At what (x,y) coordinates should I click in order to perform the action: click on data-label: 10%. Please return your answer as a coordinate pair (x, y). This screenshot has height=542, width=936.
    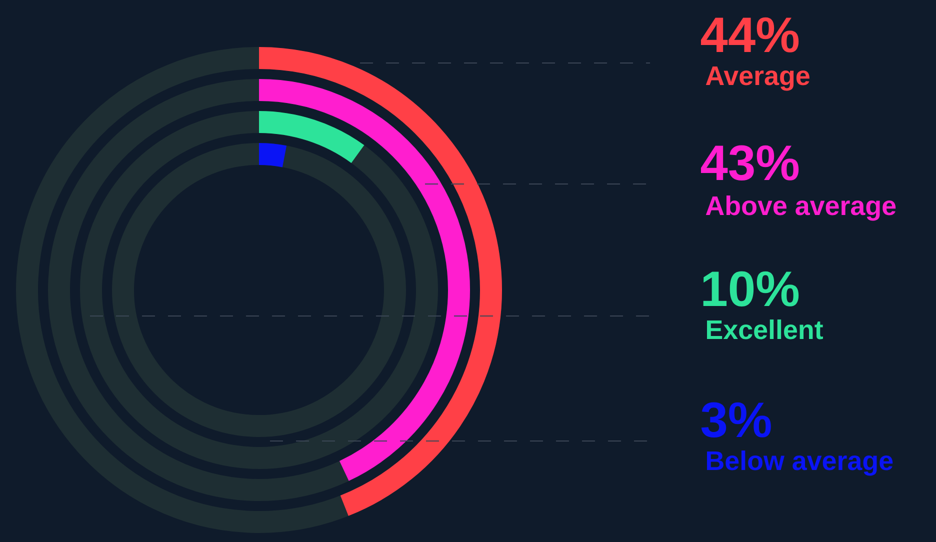
    Looking at the image, I should click on (751, 288).